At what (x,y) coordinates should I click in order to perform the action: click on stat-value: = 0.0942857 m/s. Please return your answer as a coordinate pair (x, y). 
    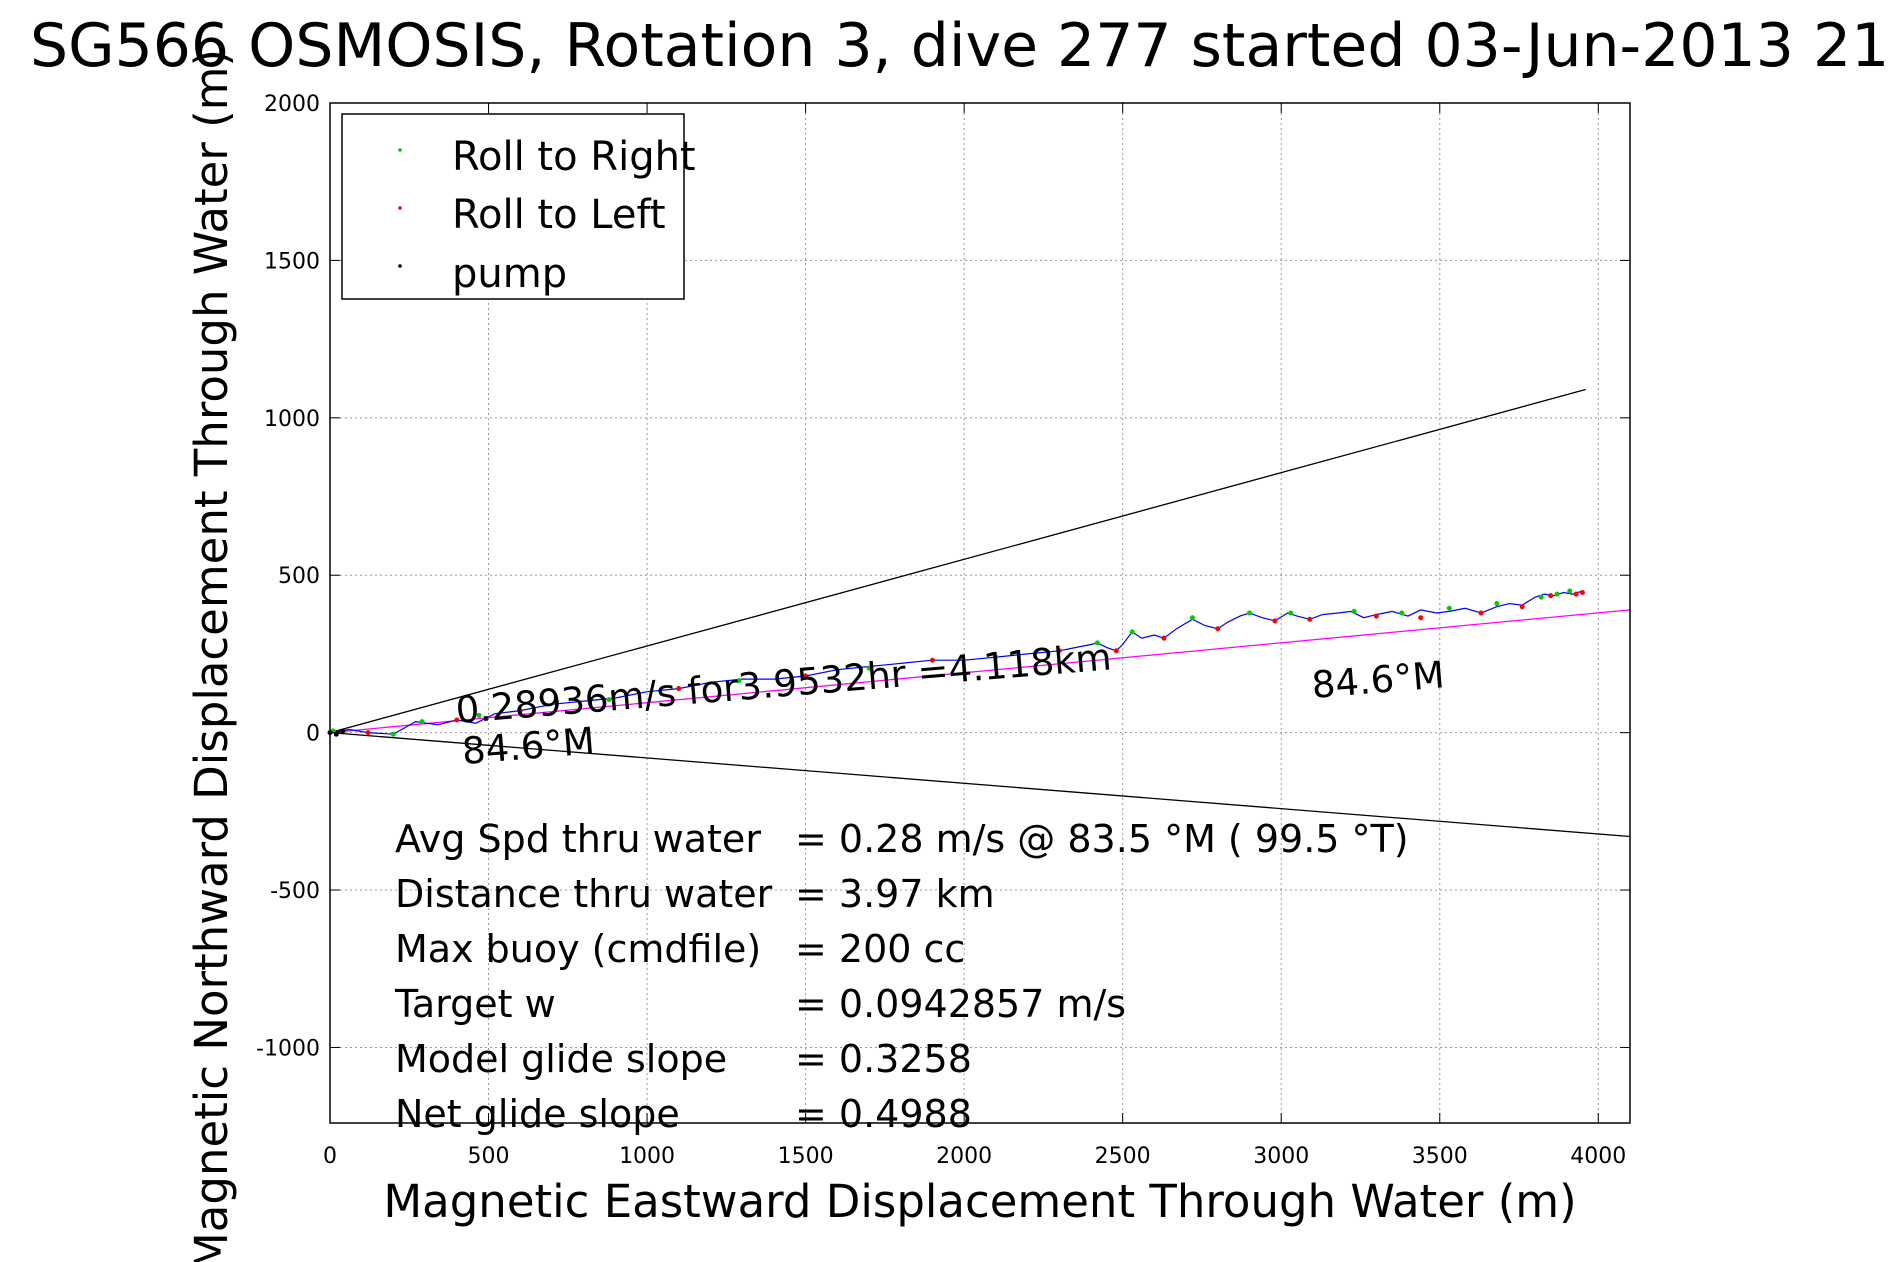
    Looking at the image, I should click on (960, 1004).